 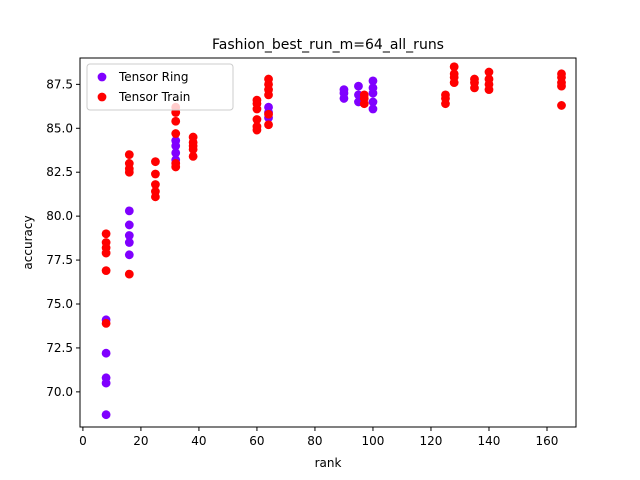 I want to click on x-tick-label: 120, so click(x=431, y=441).